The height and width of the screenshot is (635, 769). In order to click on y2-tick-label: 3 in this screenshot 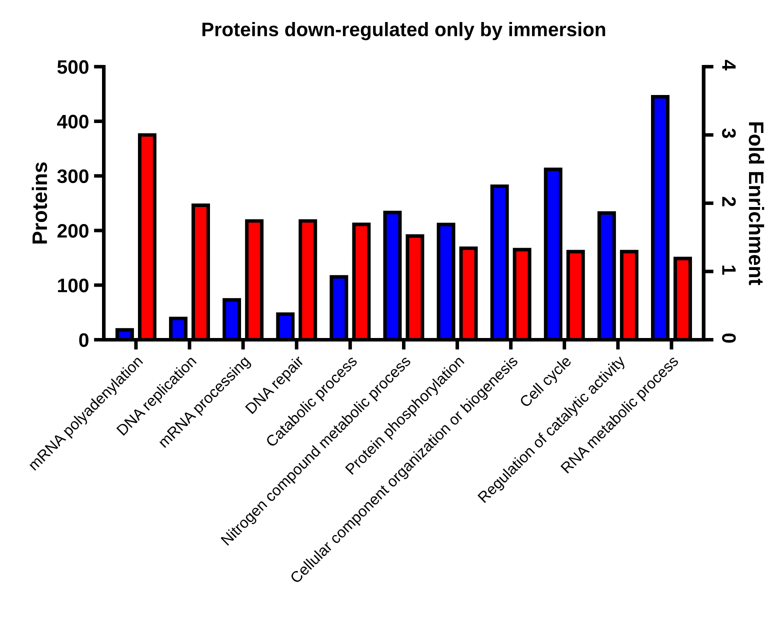, I will do `click(729, 133)`.